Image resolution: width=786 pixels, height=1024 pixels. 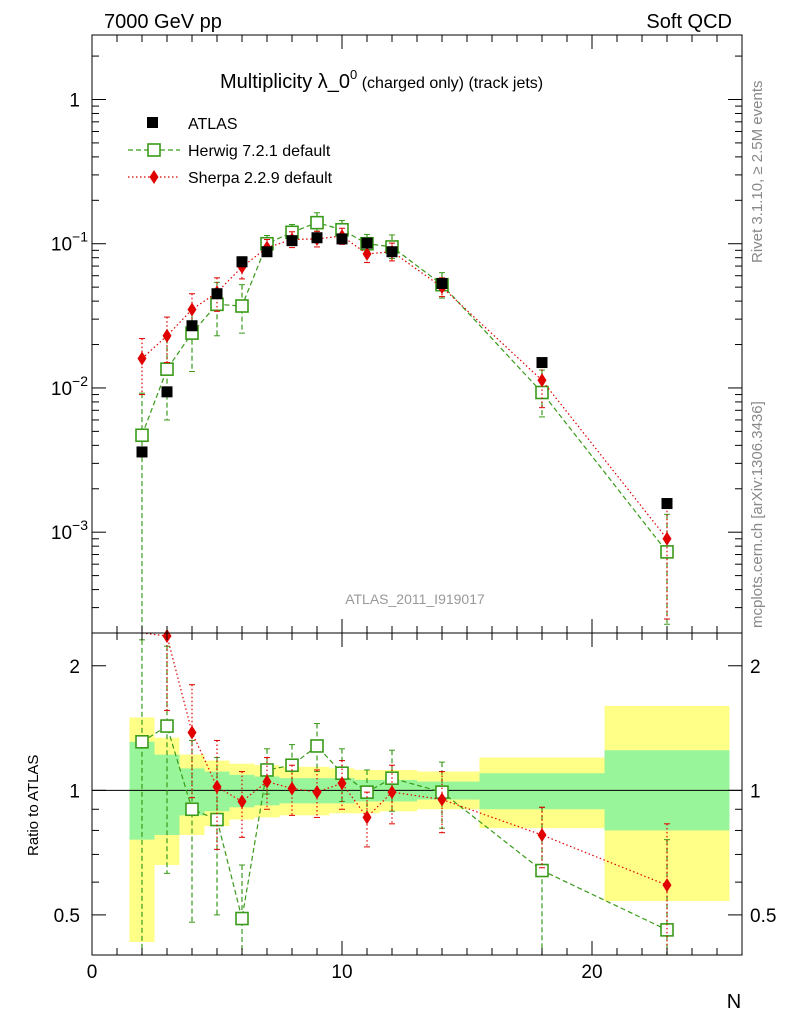 What do you see at coordinates (213, 124) in the screenshot?
I see `legend-atlas-label: ATLAS` at bounding box center [213, 124].